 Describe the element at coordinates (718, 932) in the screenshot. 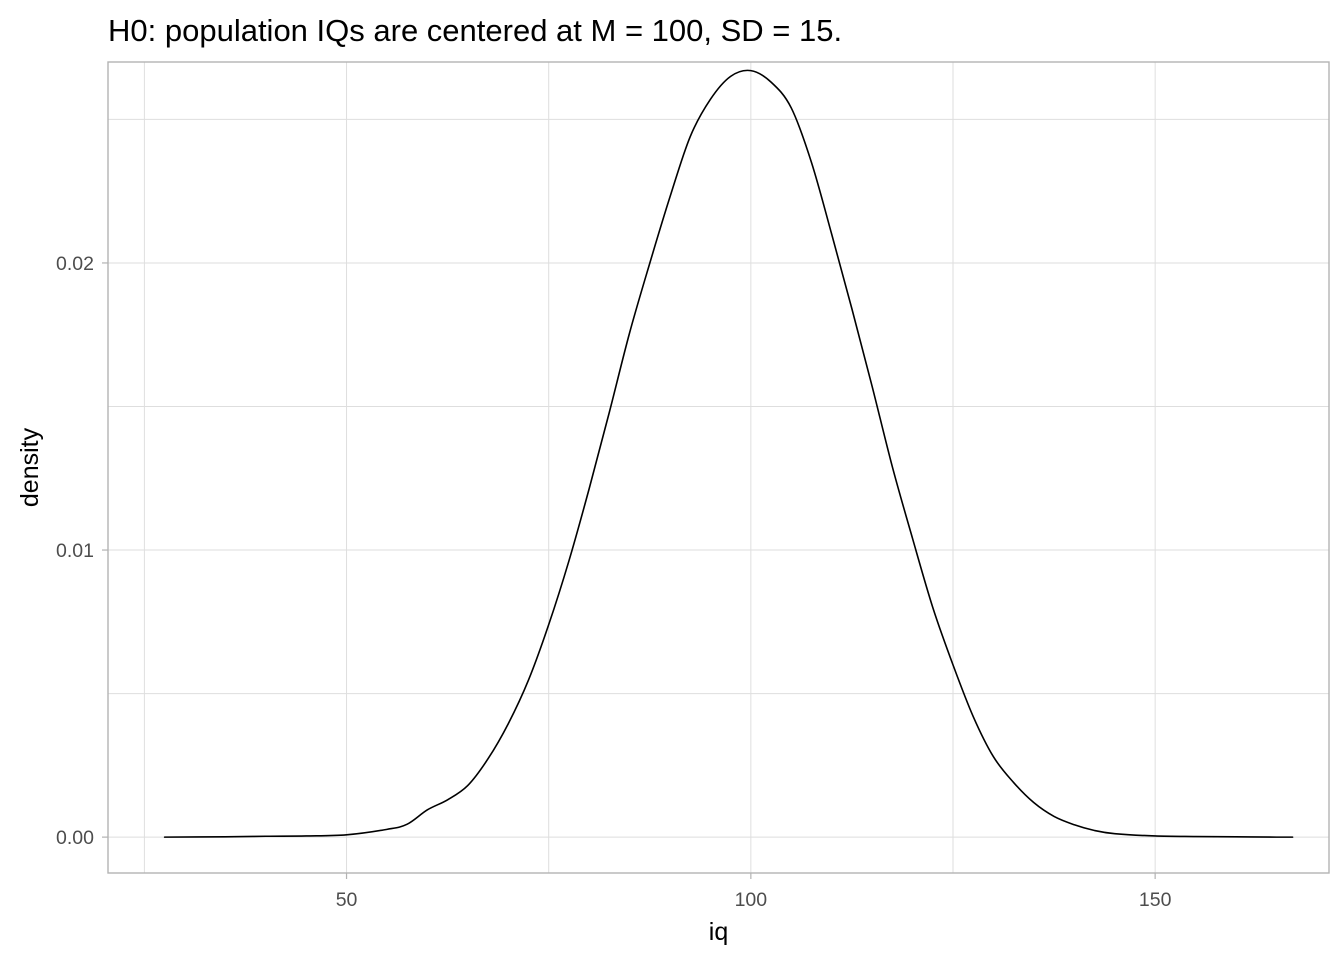

I see `x-axis-title: iq` at that location.